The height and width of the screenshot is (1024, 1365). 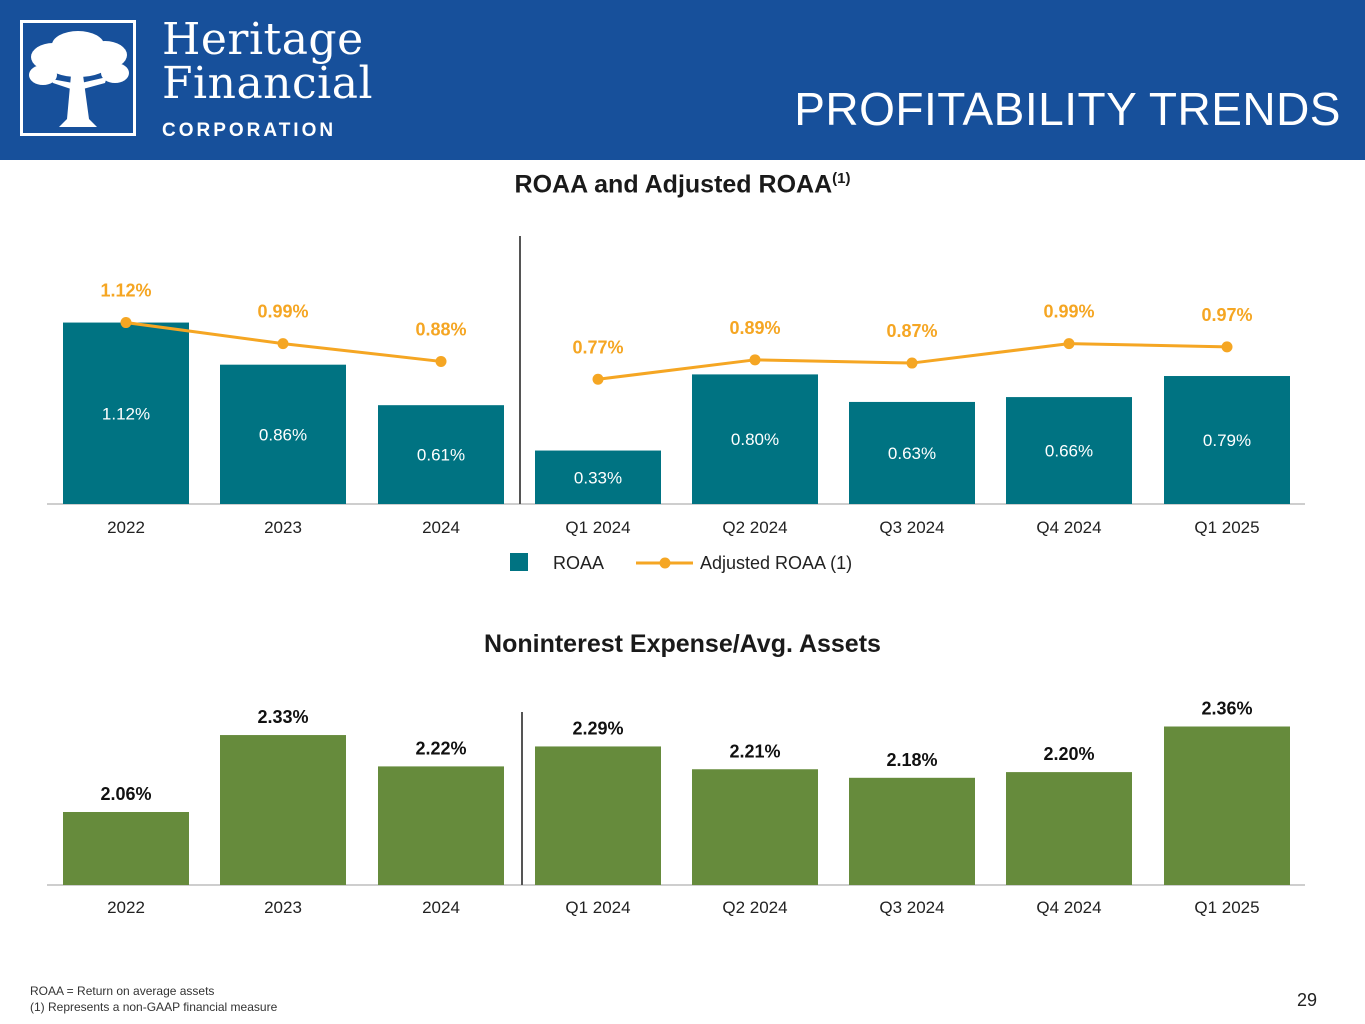 I want to click on legend-roaa-label: ROAA, so click(x=578, y=563).